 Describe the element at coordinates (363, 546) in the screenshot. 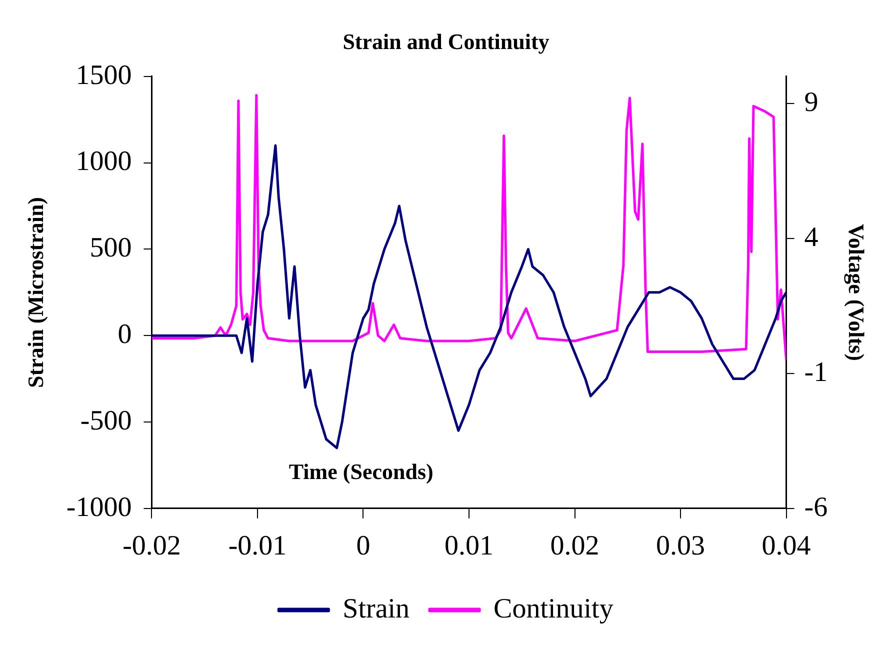

I see `x-tick-label: 0` at that location.